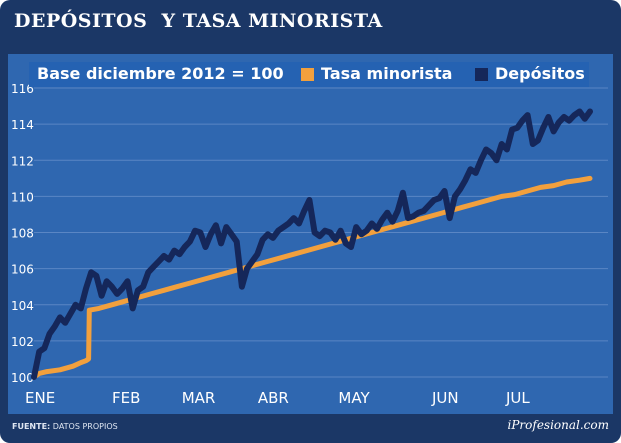 The image size is (621, 443). Describe the element at coordinates (273, 398) in the screenshot. I see `x-tick-label: ABR` at that location.